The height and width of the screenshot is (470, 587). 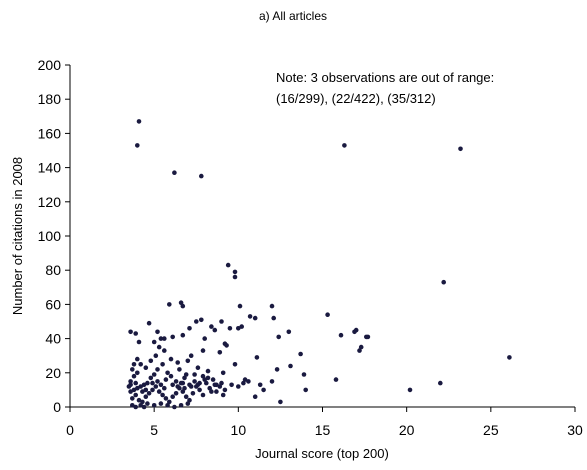 I want to click on y-tick-label: 200, so click(x=50, y=65).